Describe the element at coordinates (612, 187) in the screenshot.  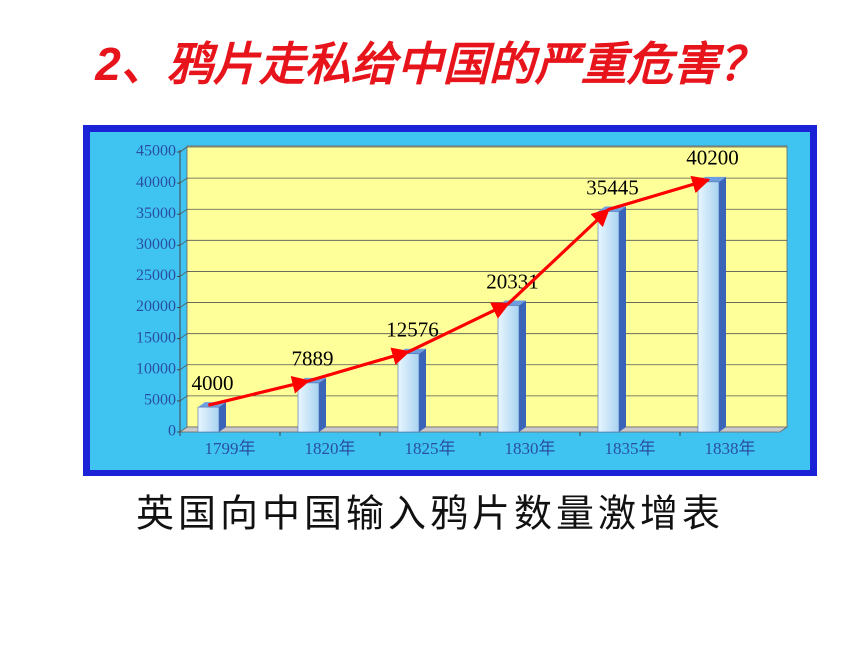
I see `data-label: 35445` at that location.